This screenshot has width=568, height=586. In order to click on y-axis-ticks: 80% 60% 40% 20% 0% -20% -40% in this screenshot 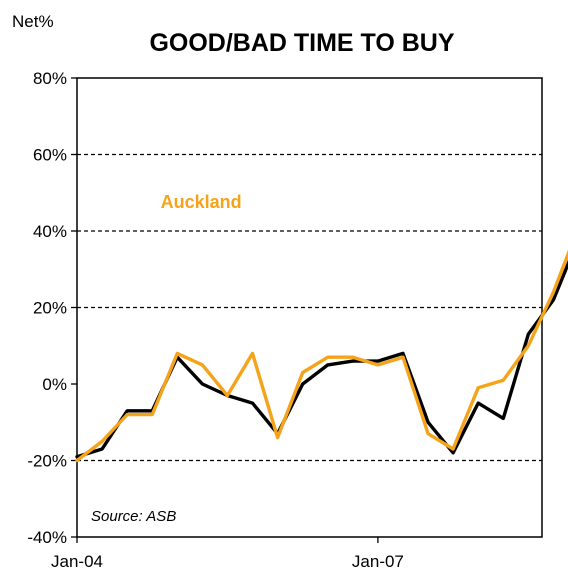, I will do `click(52, 308)`.